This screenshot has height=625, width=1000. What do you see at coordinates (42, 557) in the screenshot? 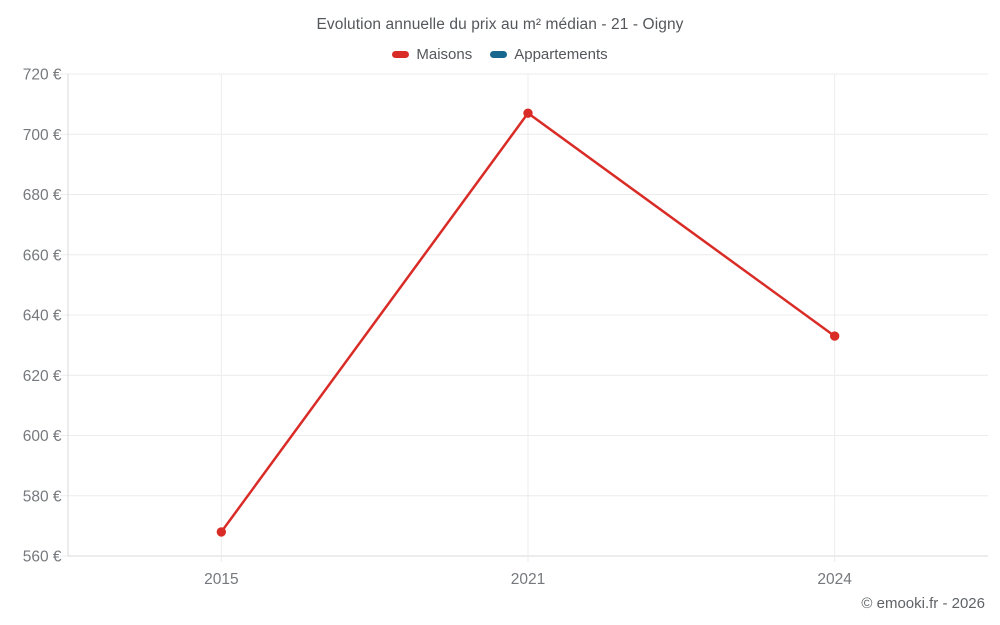
I see `y-axis-tick-label: 560 €` at bounding box center [42, 557].